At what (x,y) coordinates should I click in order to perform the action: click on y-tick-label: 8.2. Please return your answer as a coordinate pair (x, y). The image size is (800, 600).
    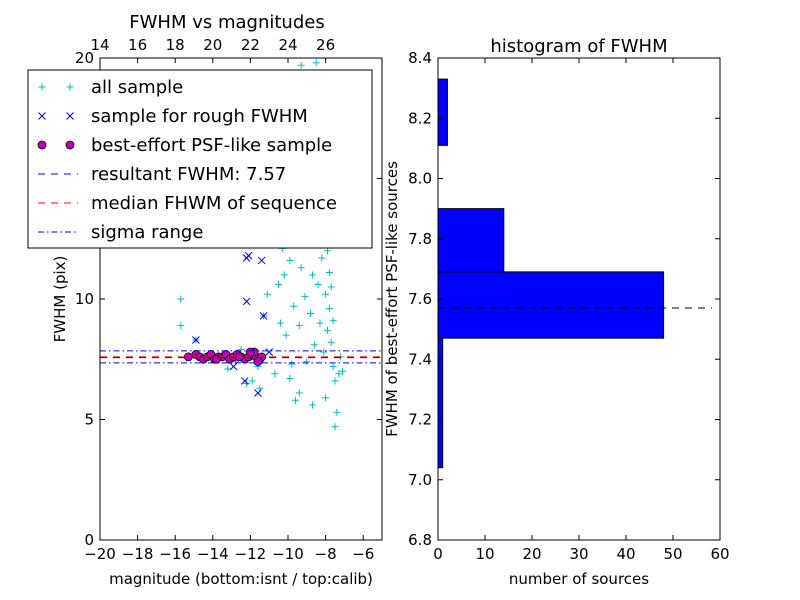
    Looking at the image, I should click on (420, 118).